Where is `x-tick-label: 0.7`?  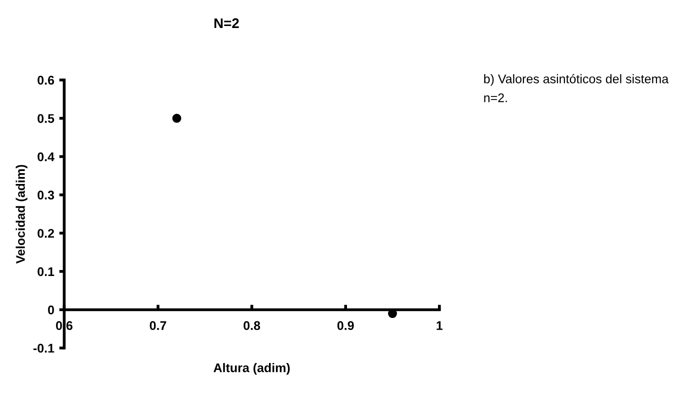 x-tick-label: 0.7 is located at coordinates (158, 325).